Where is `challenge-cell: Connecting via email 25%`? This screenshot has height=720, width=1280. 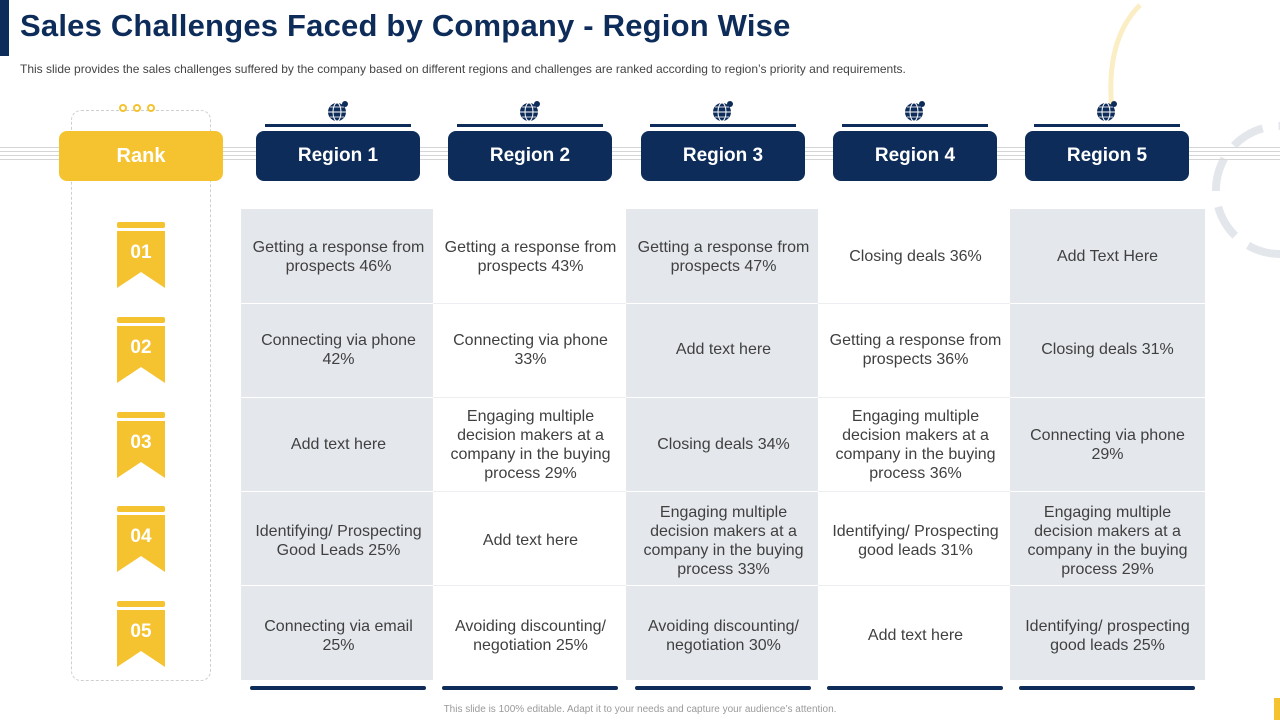 challenge-cell: Connecting via email 25% is located at coordinates (338, 635).